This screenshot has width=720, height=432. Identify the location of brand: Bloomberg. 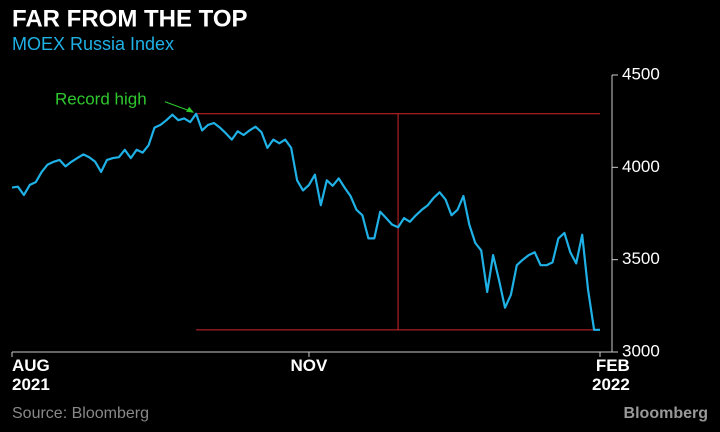
(666, 413).